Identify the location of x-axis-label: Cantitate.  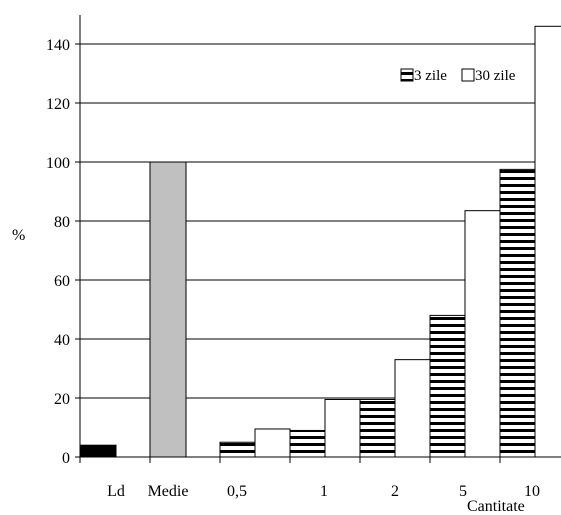
(496, 506).